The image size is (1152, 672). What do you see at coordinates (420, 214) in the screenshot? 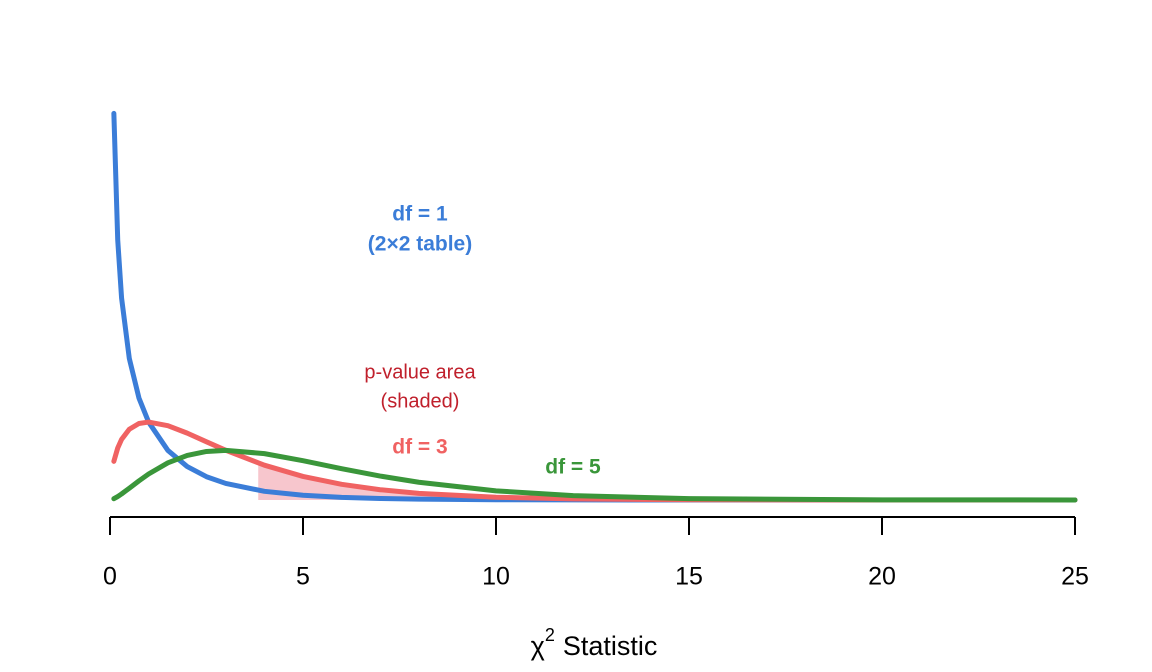
I see `series-label: df = 1` at bounding box center [420, 214].